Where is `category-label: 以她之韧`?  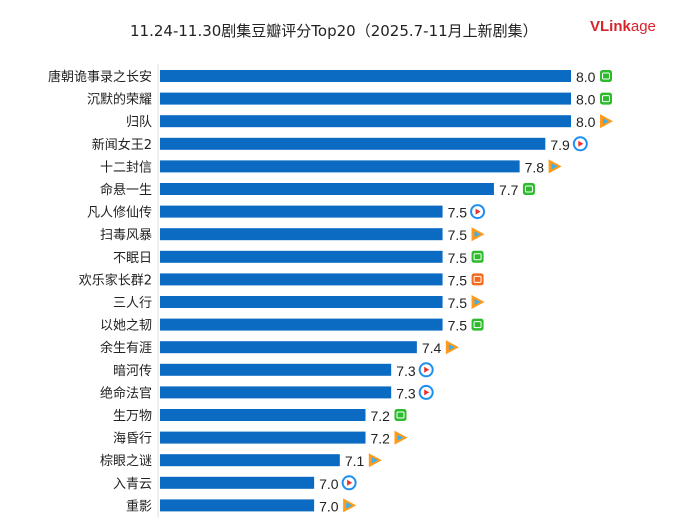
category-label: 以她之韧 is located at coordinates (126, 326).